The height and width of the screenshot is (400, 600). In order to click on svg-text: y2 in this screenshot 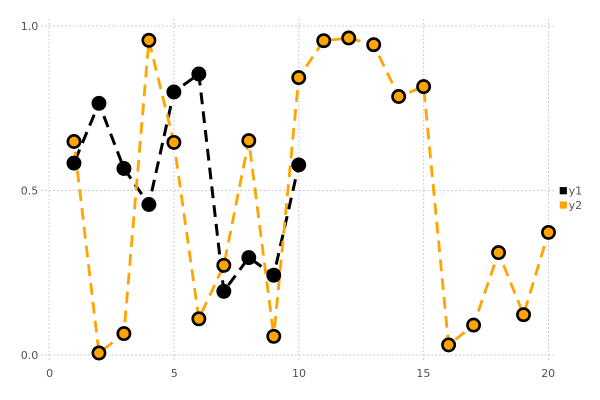, I will do `click(576, 205)`.